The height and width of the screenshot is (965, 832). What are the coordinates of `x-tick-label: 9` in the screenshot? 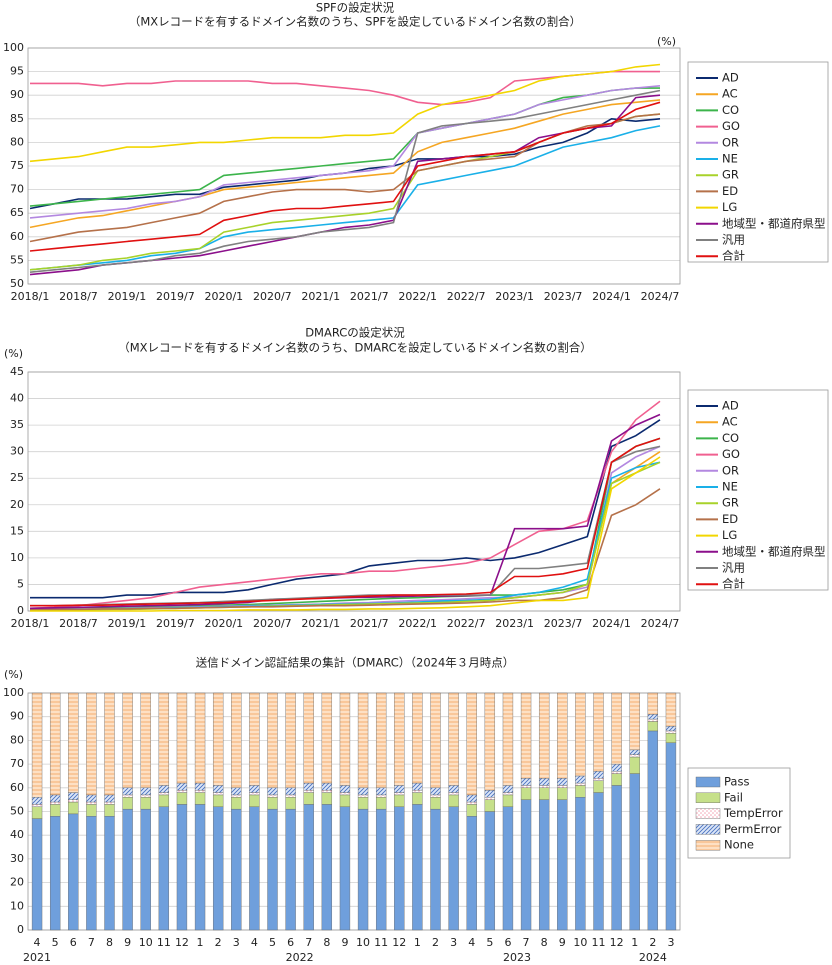 It's located at (127, 942).